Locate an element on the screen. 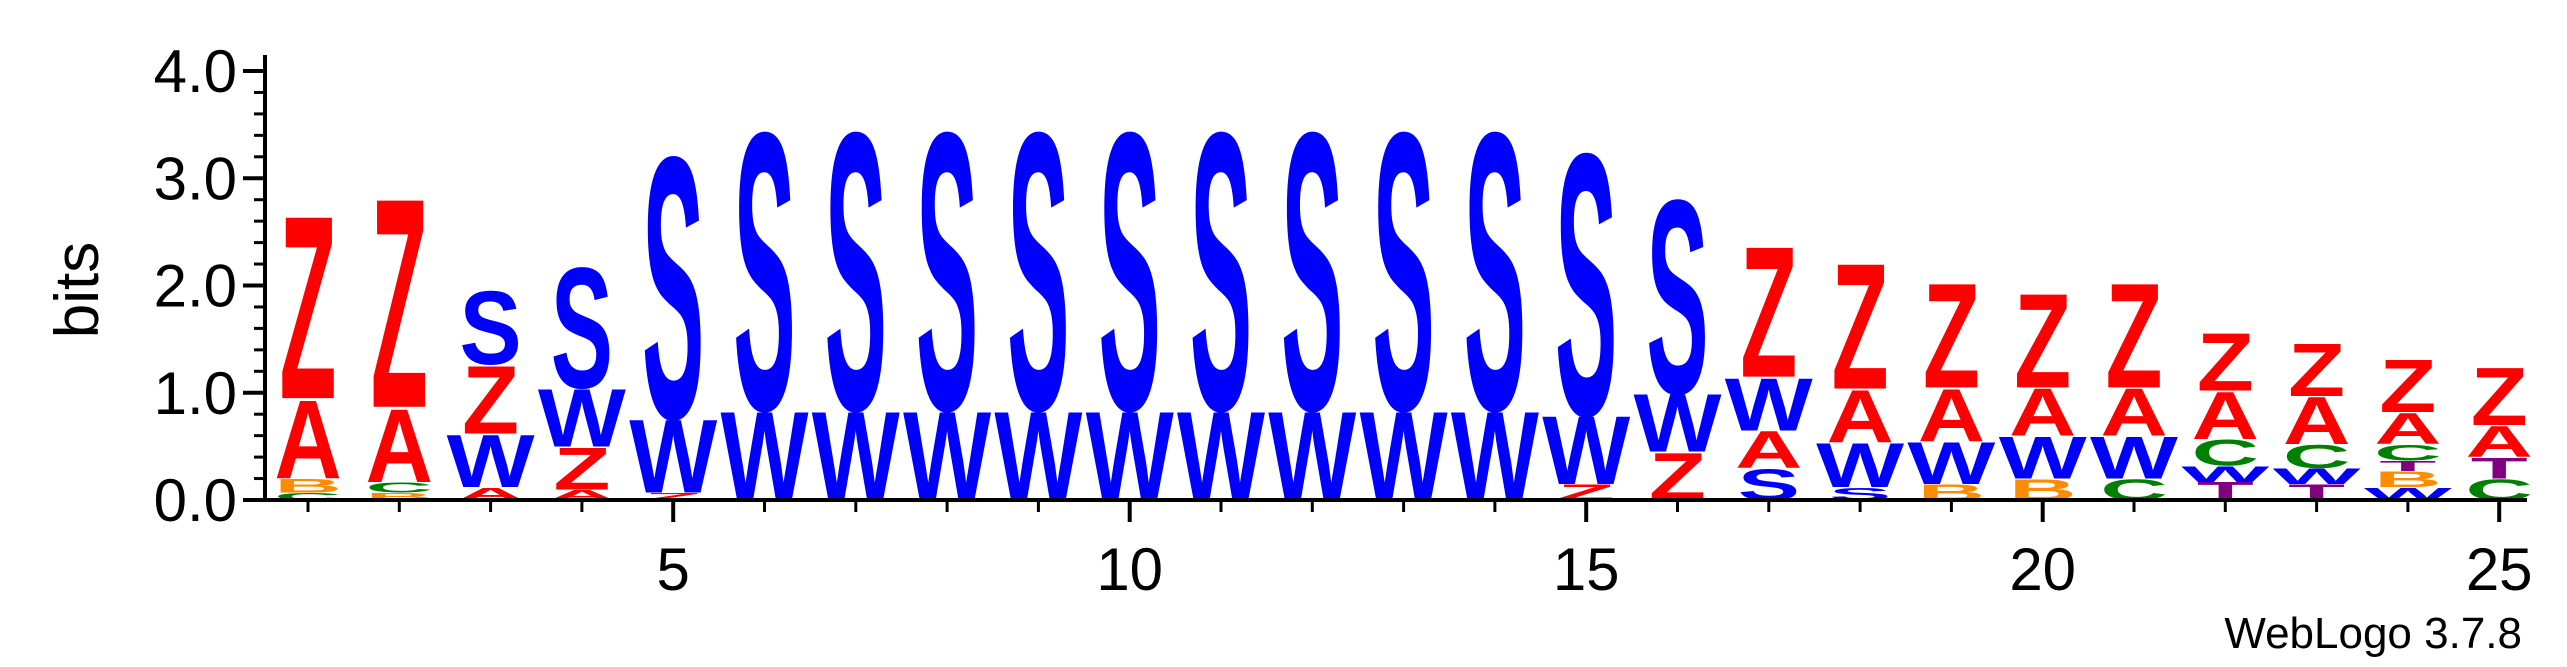 This screenshot has width=2567, height=667. y-tick-label: 3.0 is located at coordinates (195, 178).